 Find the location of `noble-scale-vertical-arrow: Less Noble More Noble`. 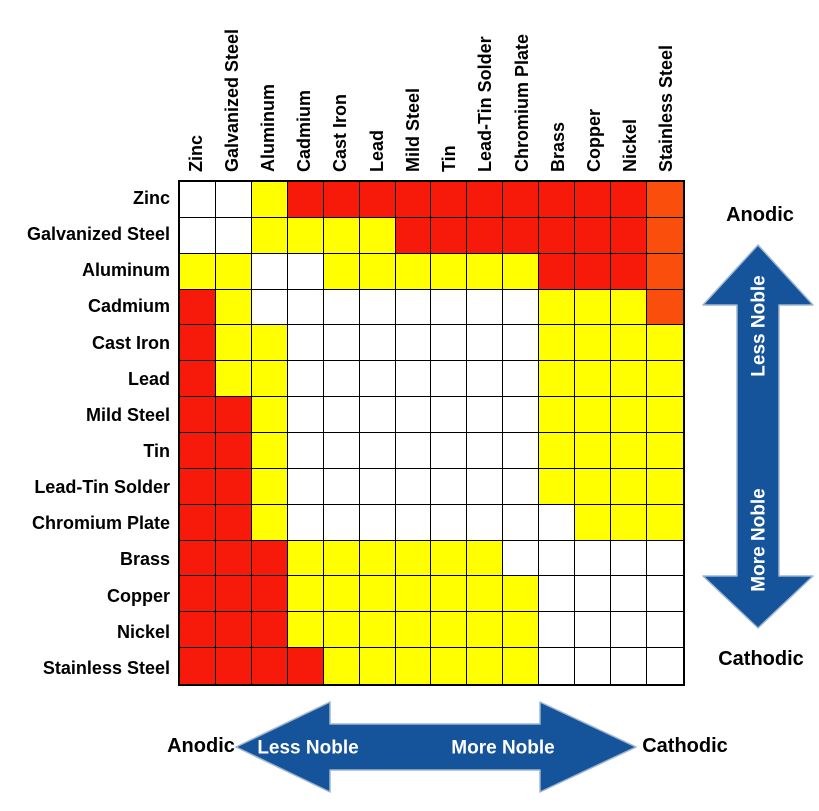

noble-scale-vertical-arrow: Less Noble More Noble is located at coordinates (758, 436).